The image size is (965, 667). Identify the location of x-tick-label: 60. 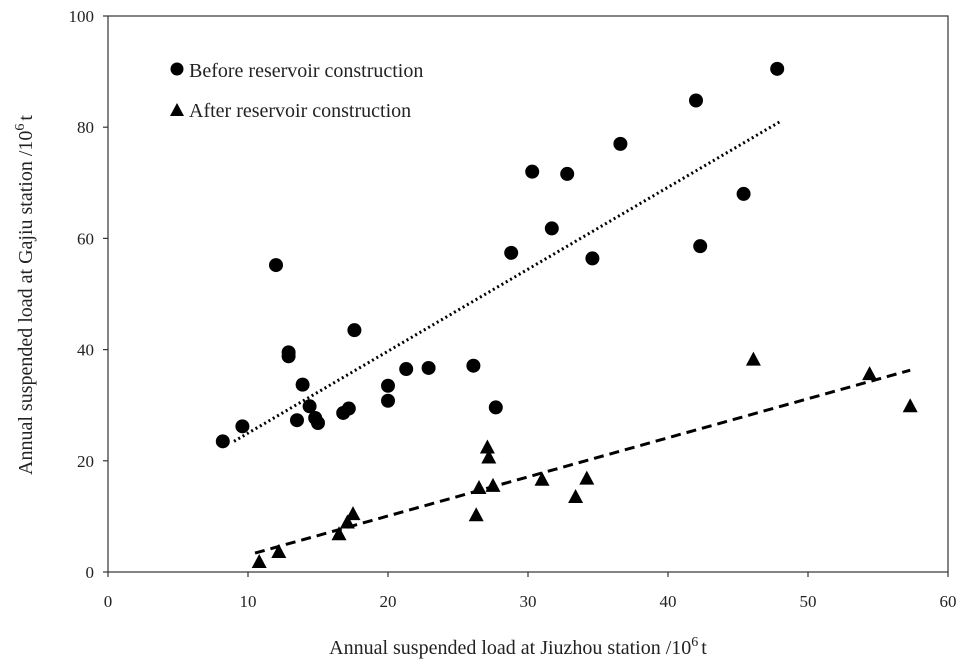
(948, 601).